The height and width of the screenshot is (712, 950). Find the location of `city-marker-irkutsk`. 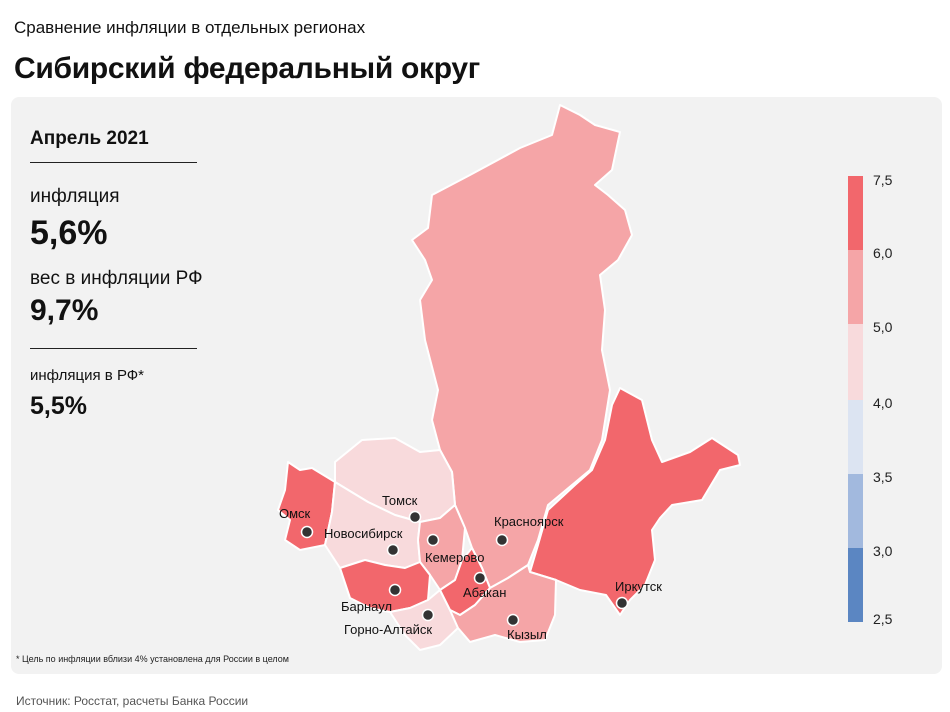

city-marker-irkutsk is located at coordinates (622, 603).